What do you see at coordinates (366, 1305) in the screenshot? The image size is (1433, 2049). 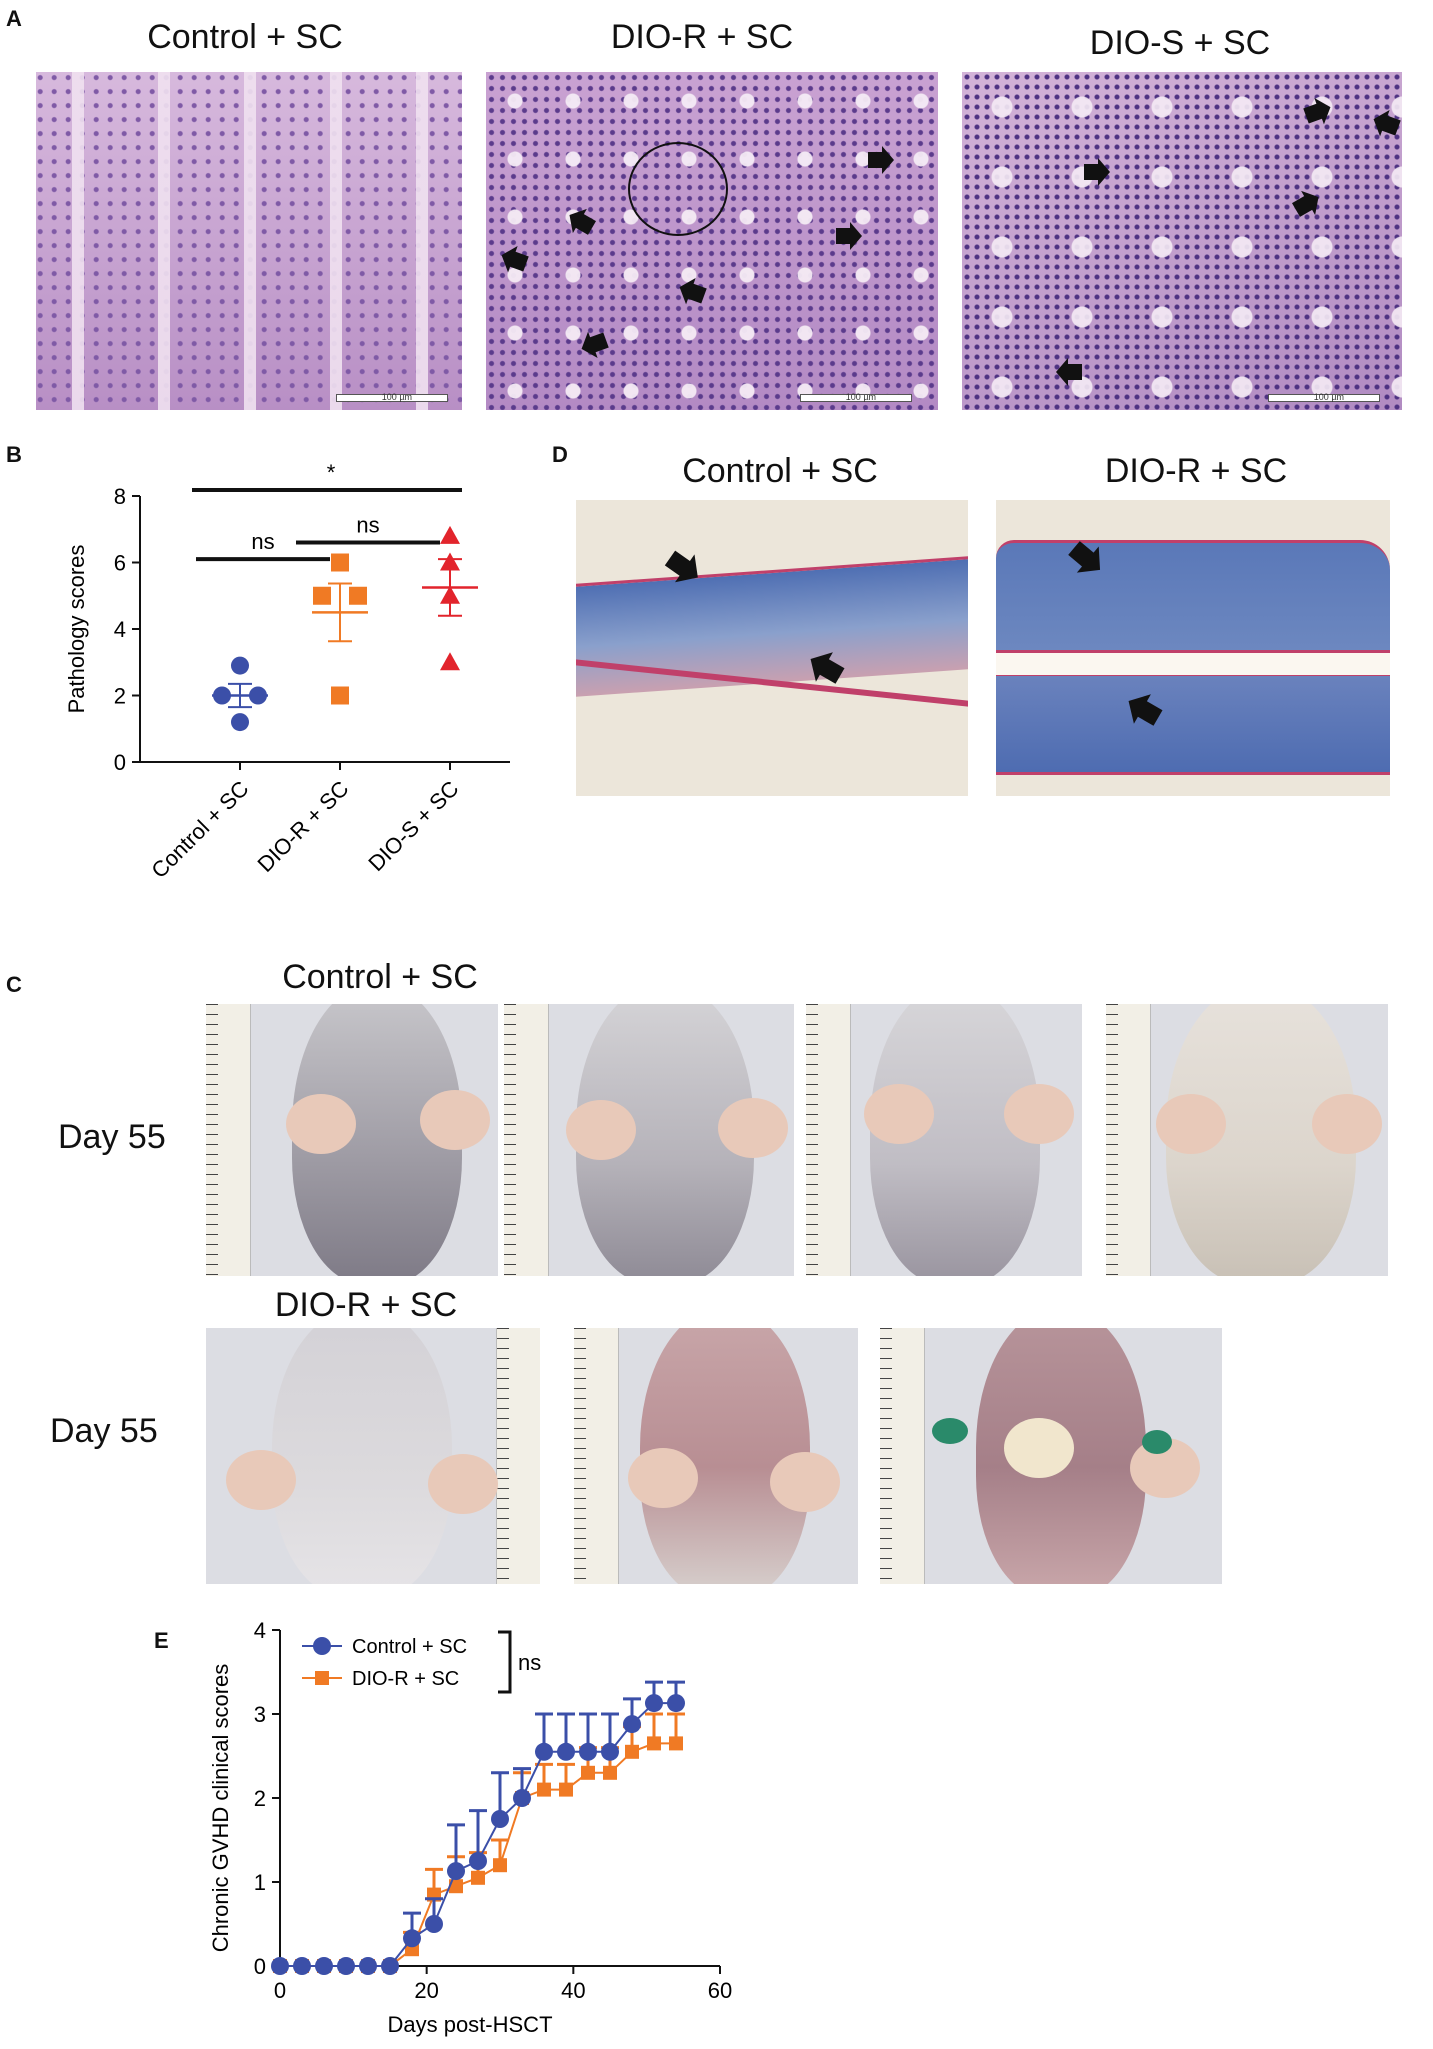 I see `panel-c-title-dio-r: DIO-R + SC` at bounding box center [366, 1305].